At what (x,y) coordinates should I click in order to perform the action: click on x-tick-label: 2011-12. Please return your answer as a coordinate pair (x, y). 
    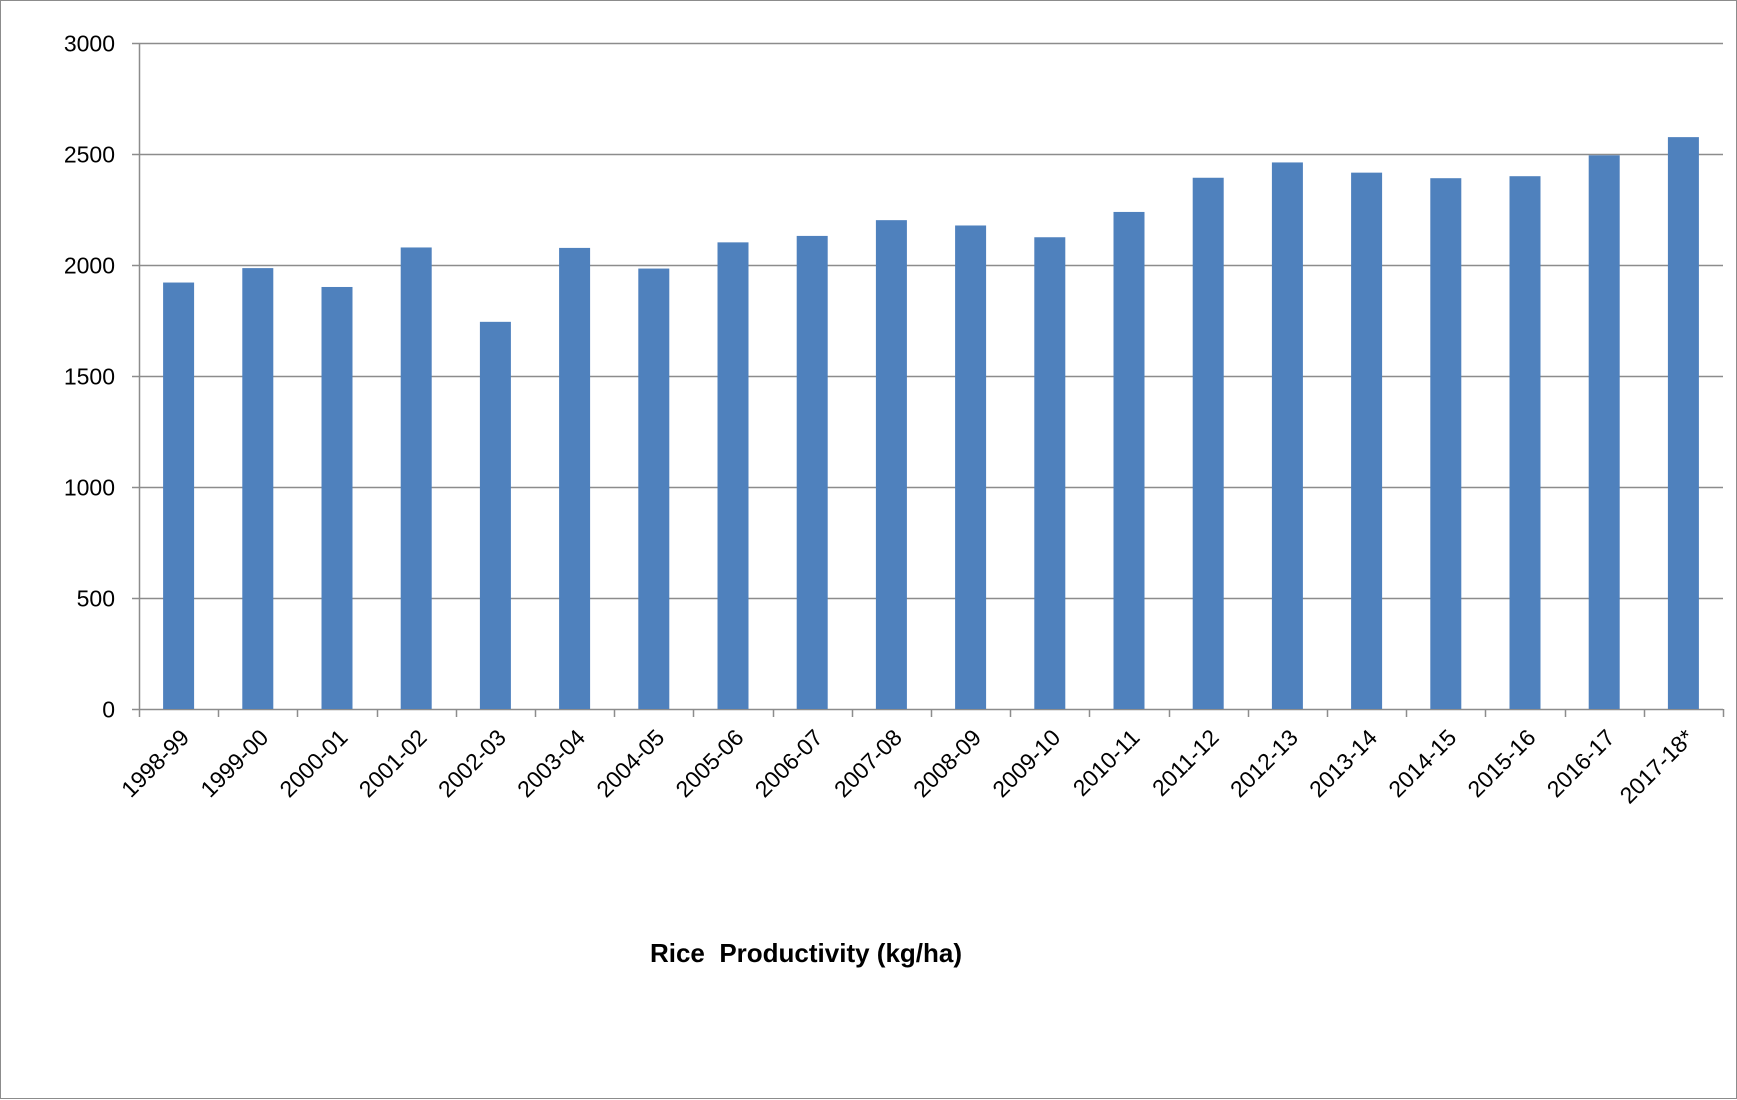
    Looking at the image, I should click on (1185, 762).